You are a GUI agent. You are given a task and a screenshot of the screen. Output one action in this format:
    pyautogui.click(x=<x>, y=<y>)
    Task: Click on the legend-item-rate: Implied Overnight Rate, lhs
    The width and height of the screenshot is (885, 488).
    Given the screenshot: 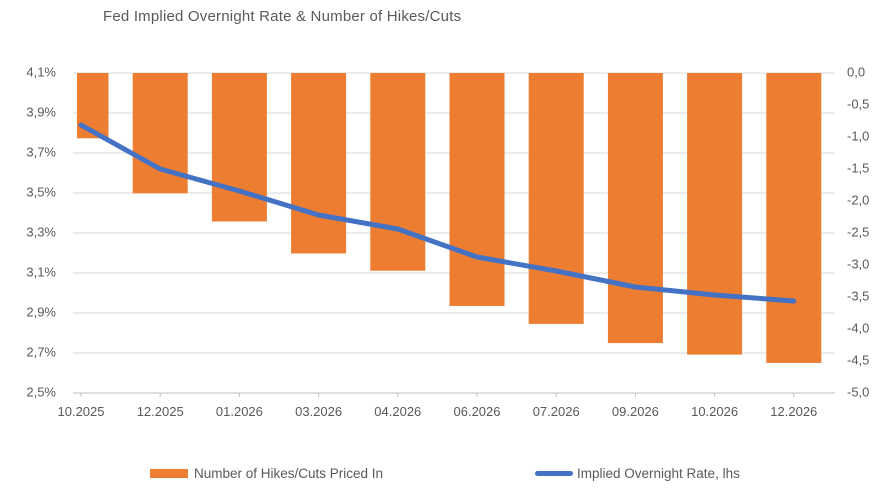 What is the action you would take?
    pyautogui.click(x=637, y=473)
    